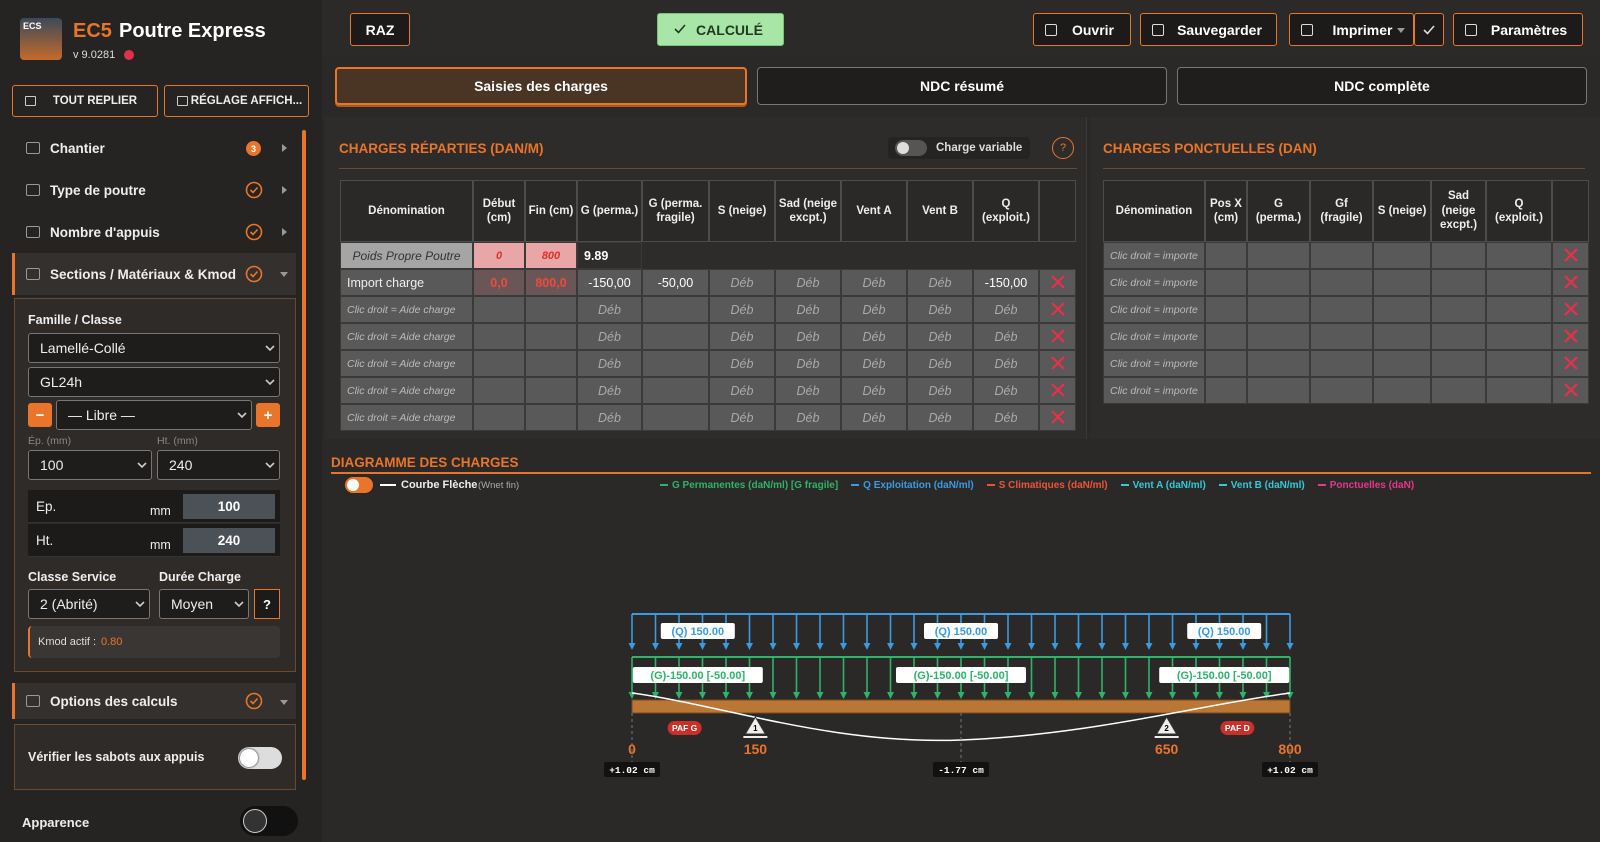  What do you see at coordinates (499, 255) in the screenshot?
I see `table-cell: 0` at bounding box center [499, 255].